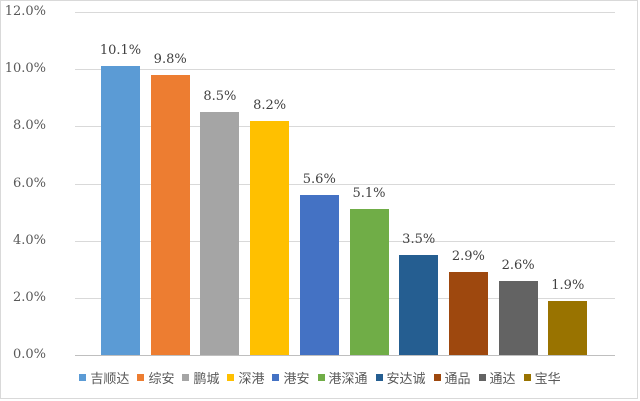  I want to click on legend-label: 深港, so click(251, 379).